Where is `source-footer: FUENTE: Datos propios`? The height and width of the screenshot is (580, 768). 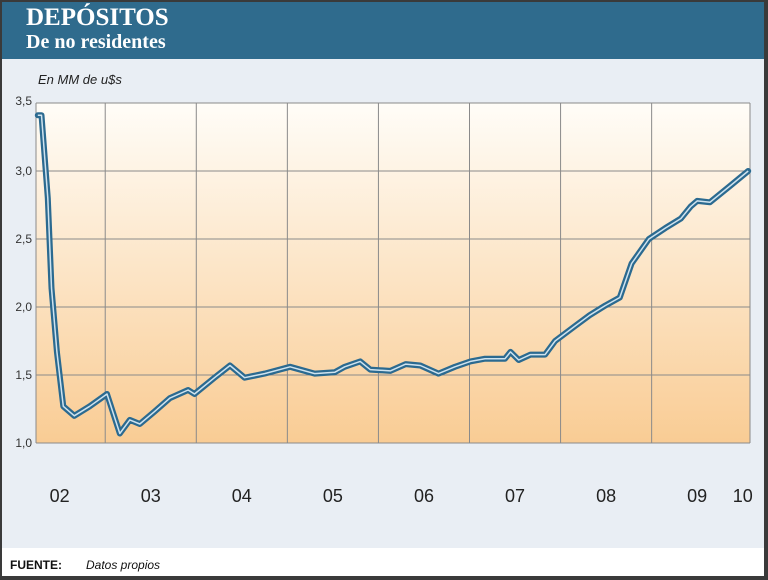
source-footer: FUENTE: Datos propios is located at coordinates (383, 562).